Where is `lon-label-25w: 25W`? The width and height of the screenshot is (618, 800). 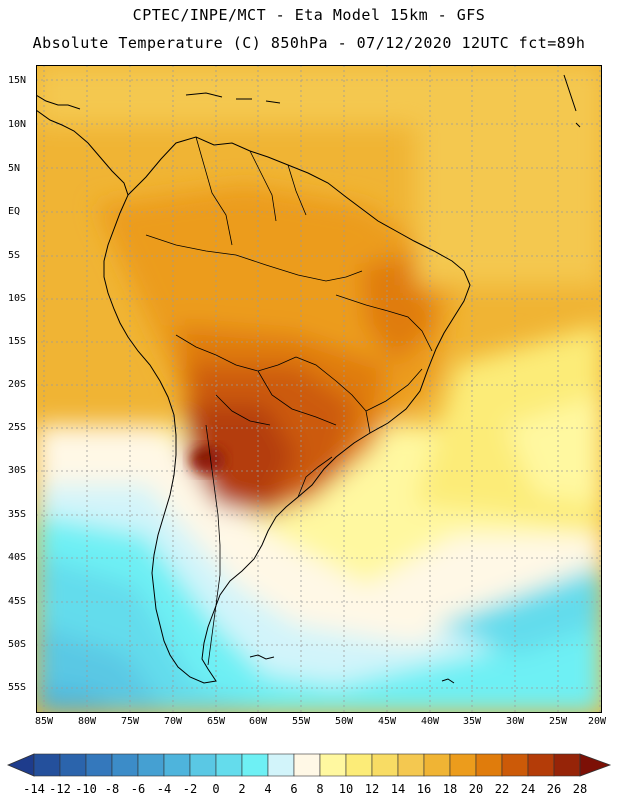 lon-label-25w: 25W is located at coordinates (558, 721).